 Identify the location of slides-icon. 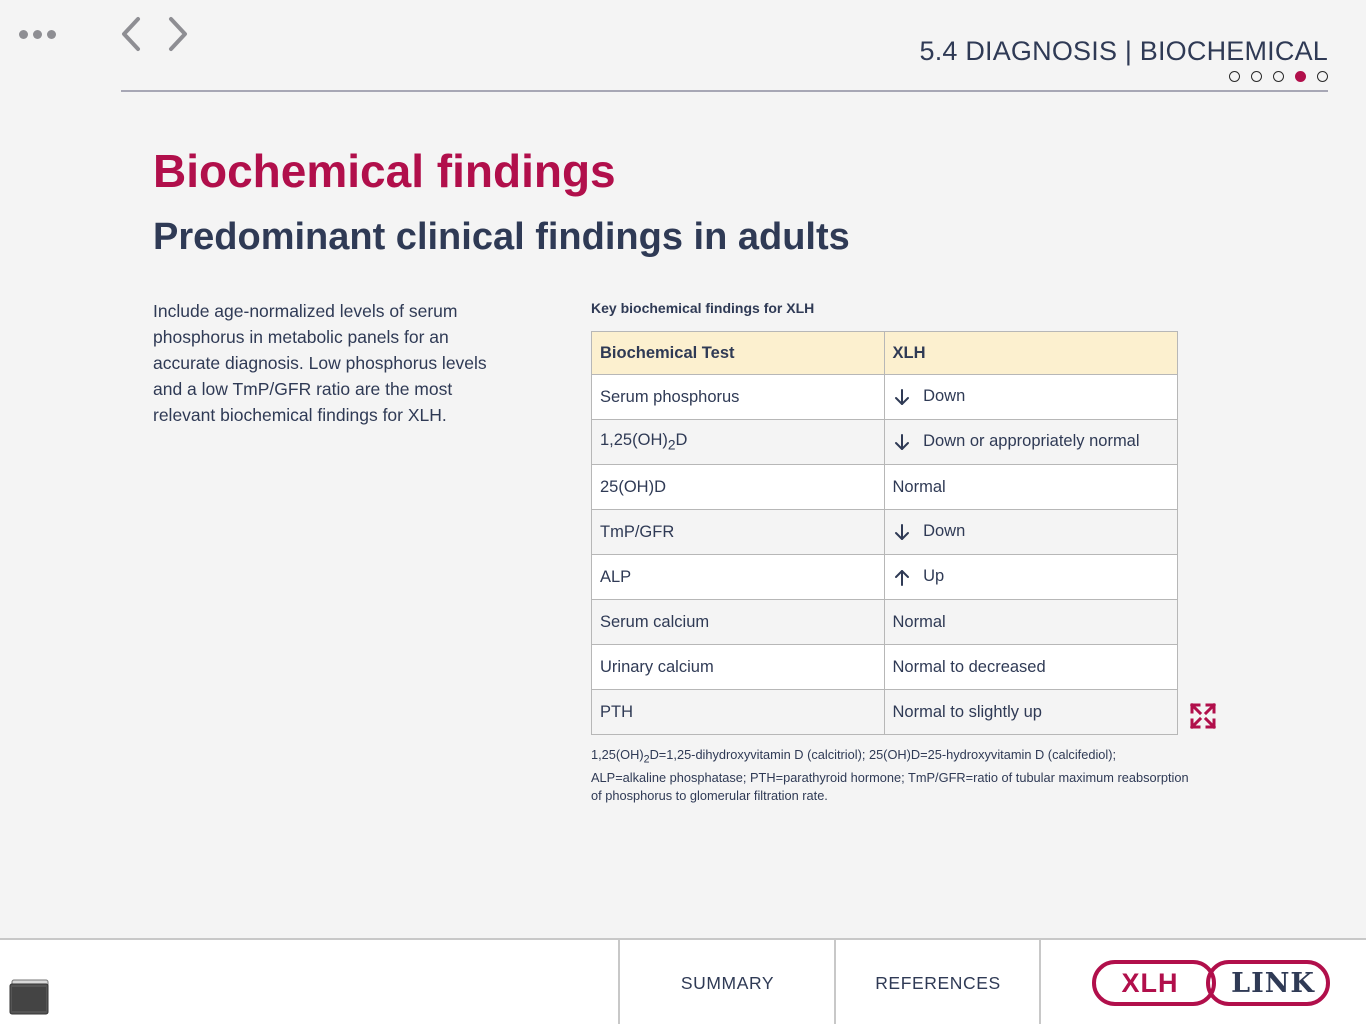
(30, 998).